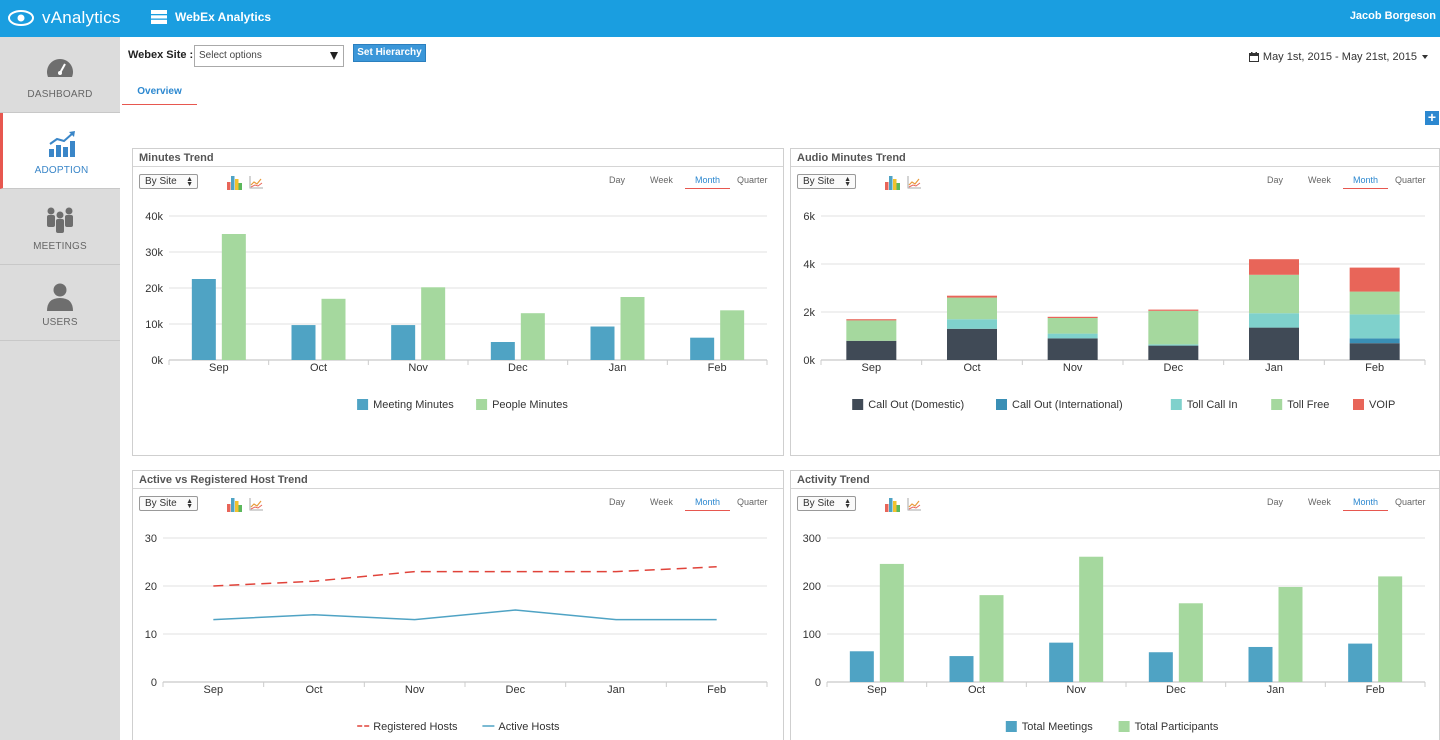 The image size is (1440, 740). What do you see at coordinates (1072, 349) in the screenshot?
I see `bar-call-out-domestic--nov` at bounding box center [1072, 349].